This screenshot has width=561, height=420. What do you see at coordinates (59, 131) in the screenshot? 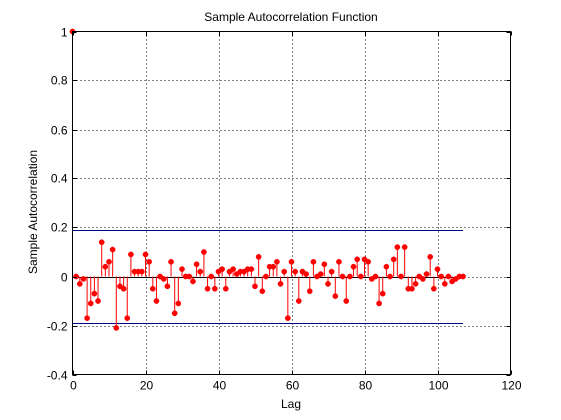
I see `y-tick-label: 0.6` at bounding box center [59, 131].